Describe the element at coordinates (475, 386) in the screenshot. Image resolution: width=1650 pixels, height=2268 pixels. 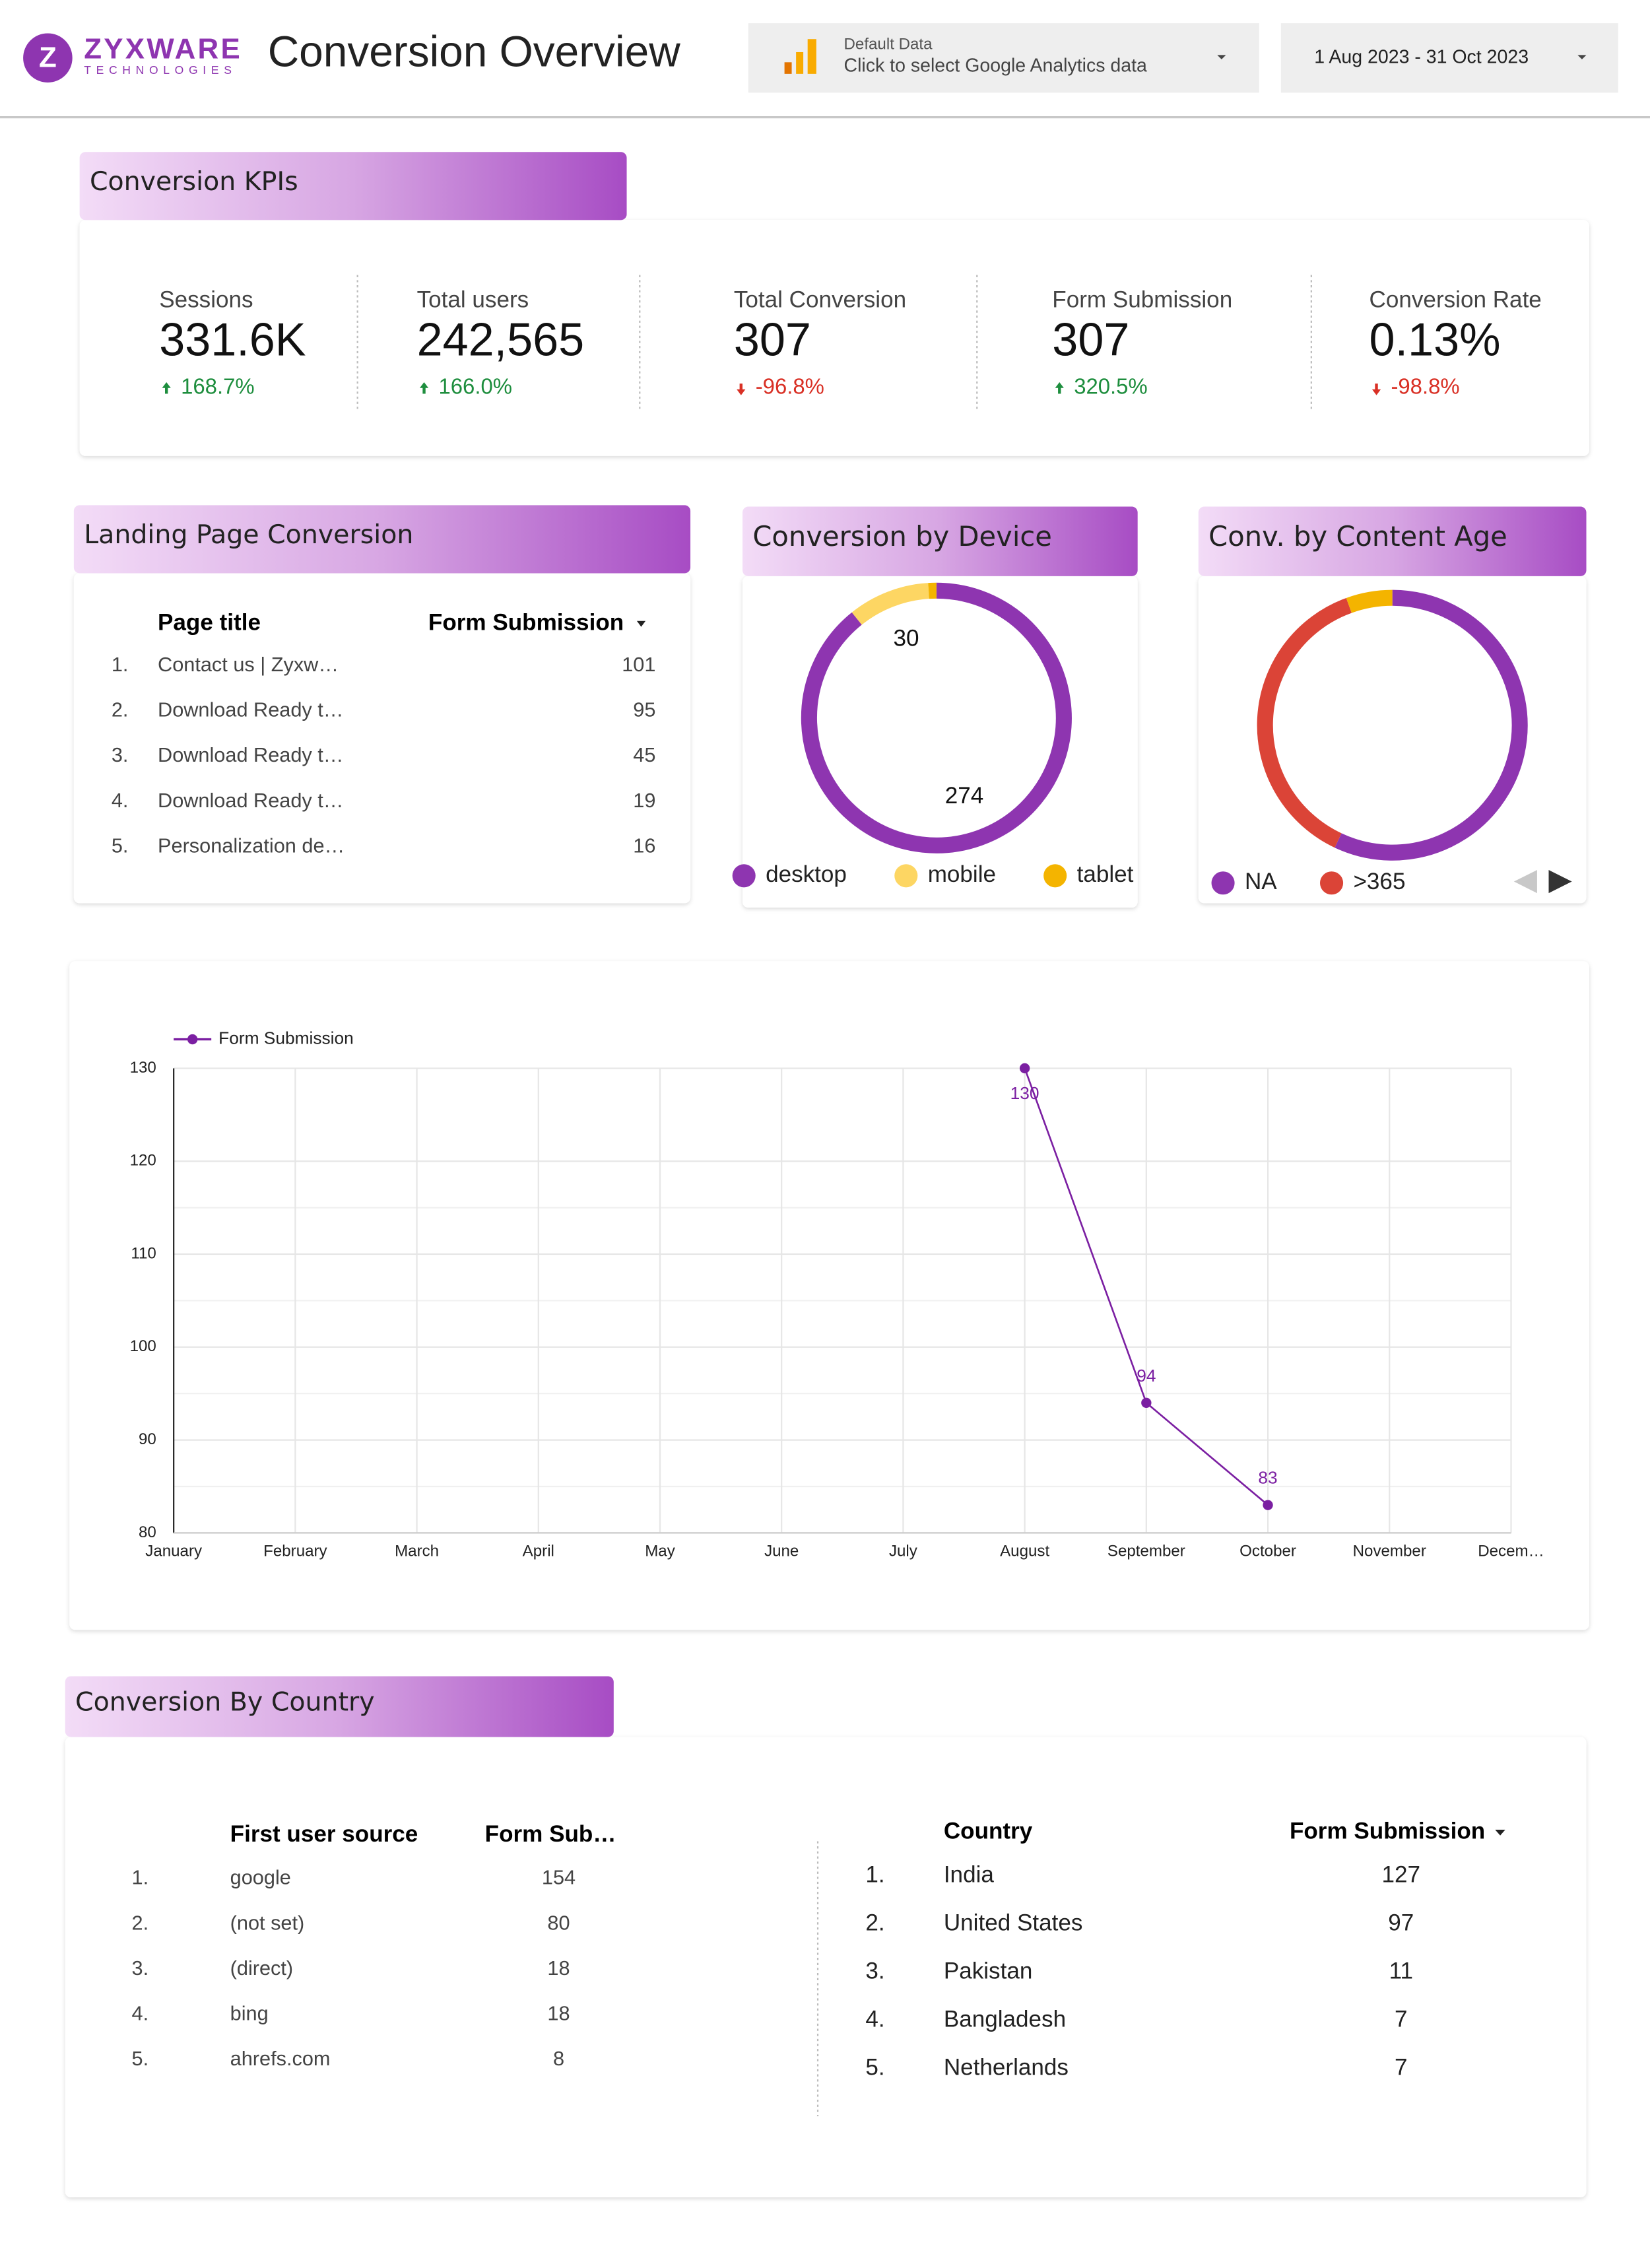
I see `kpi-change: 166.0%` at that location.